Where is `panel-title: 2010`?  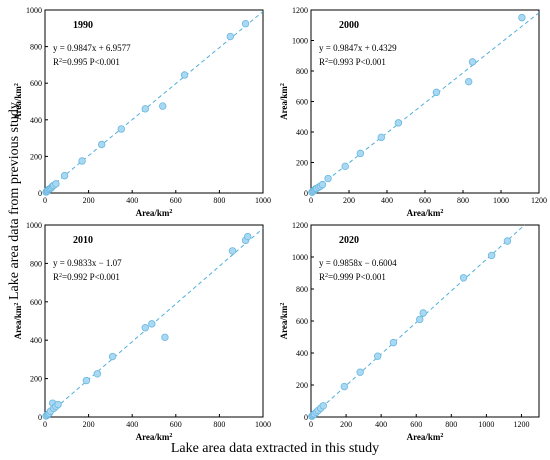 panel-title: 2010 is located at coordinates (83, 240).